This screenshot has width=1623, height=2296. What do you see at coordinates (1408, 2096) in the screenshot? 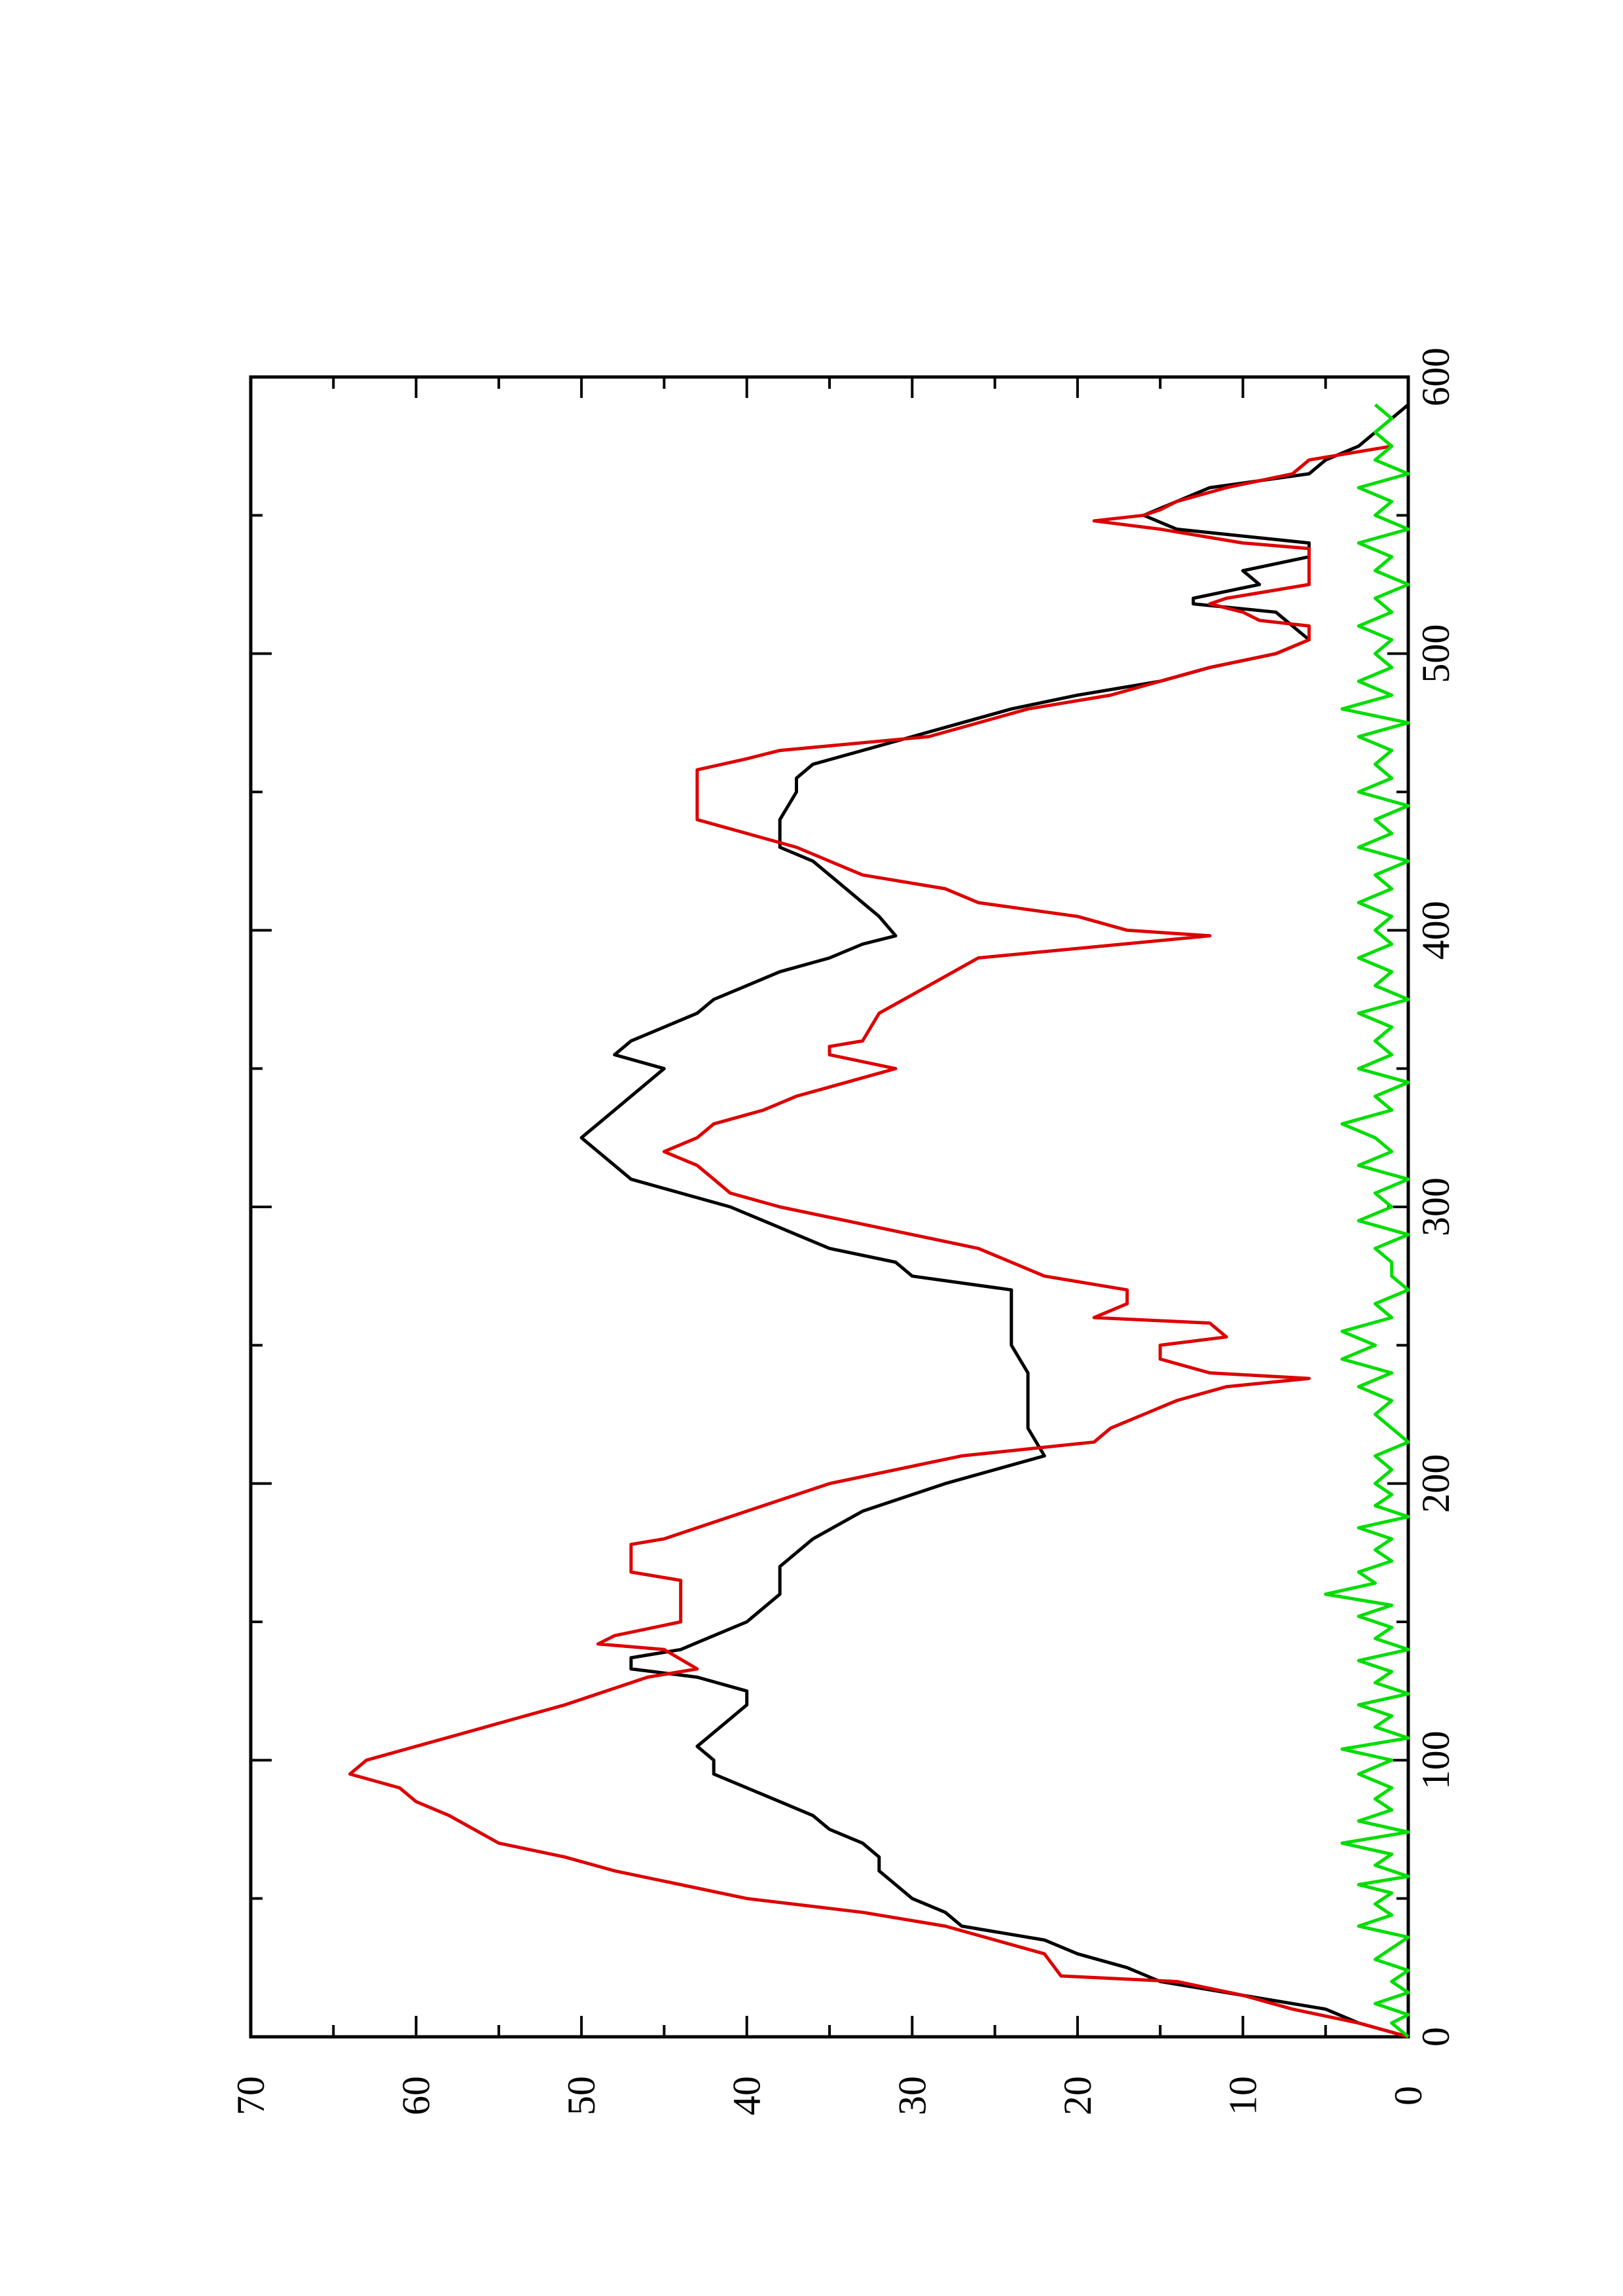
I see `y-tick-label: 0` at bounding box center [1408, 2096].